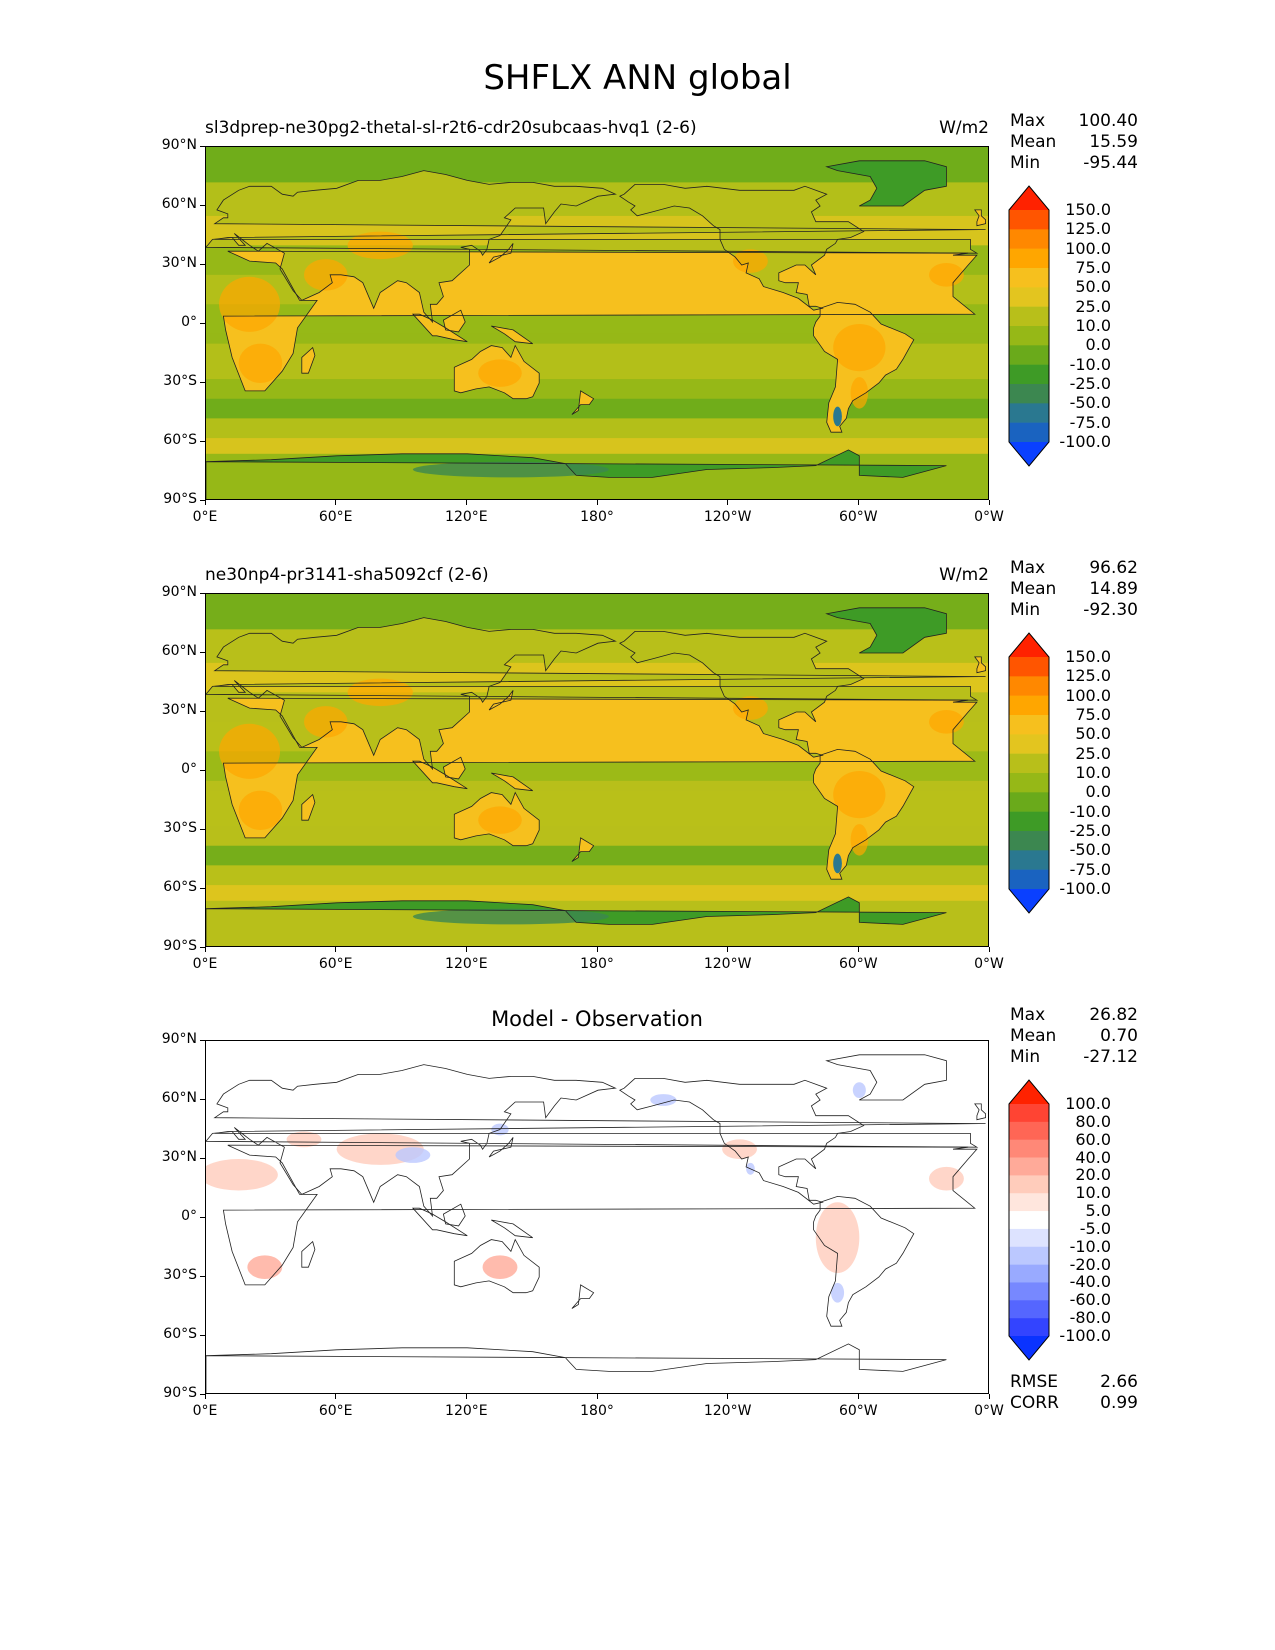 This screenshot has width=1275, height=1650. I want to click on metric-rmse: RMSE 2.66, so click(1074, 1382).